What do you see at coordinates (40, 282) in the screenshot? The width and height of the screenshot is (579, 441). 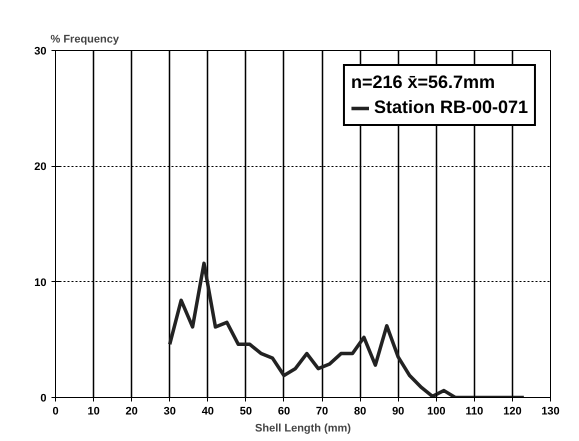 I see `y-tick-label: 10` at bounding box center [40, 282].